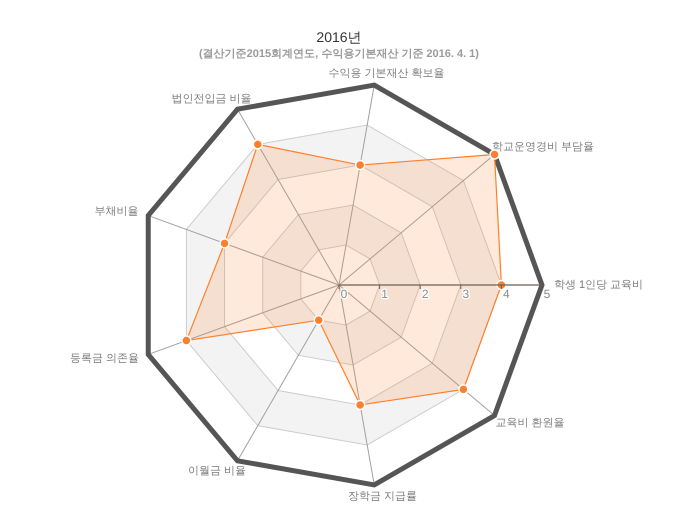 This screenshot has width=686, height=519. Describe the element at coordinates (425, 294) in the screenshot. I see `y-tick-label: 2` at that location.